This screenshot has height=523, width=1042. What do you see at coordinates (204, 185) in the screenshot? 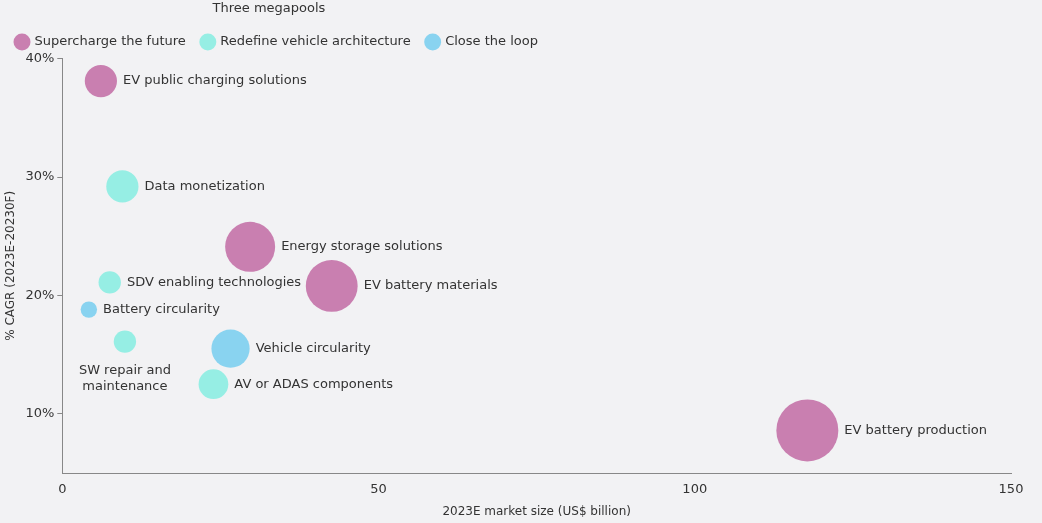
I see `annotation: Data monetization` at bounding box center [204, 185].